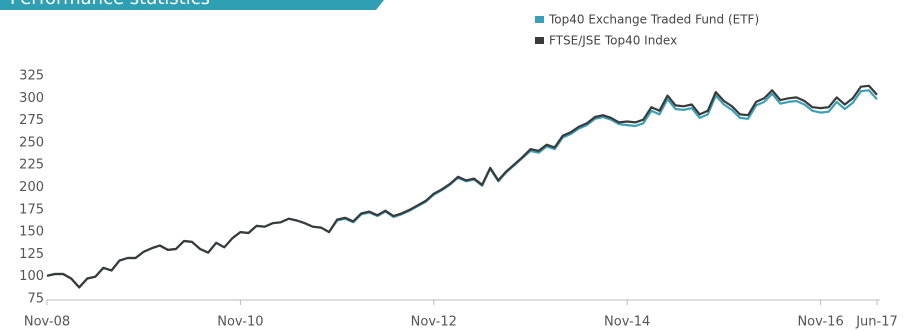 This screenshot has width=906, height=331. Describe the element at coordinates (35, 299) in the screenshot. I see `y-tick-label: 75` at that location.